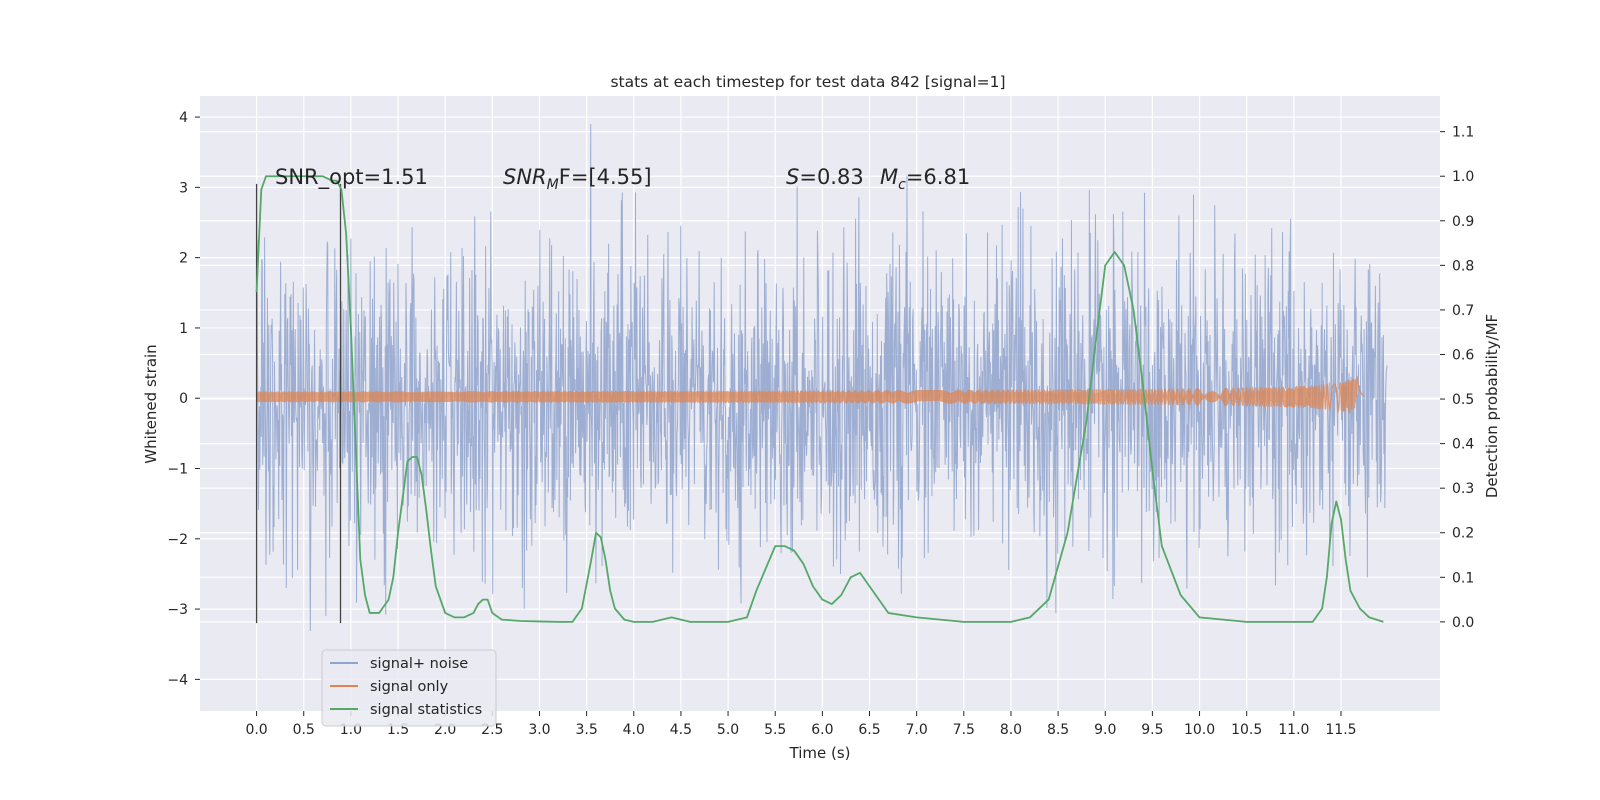 The width and height of the screenshot is (1600, 800). Describe the element at coordinates (177, 680) in the screenshot. I see `y-tick-label-left: −4` at that location.